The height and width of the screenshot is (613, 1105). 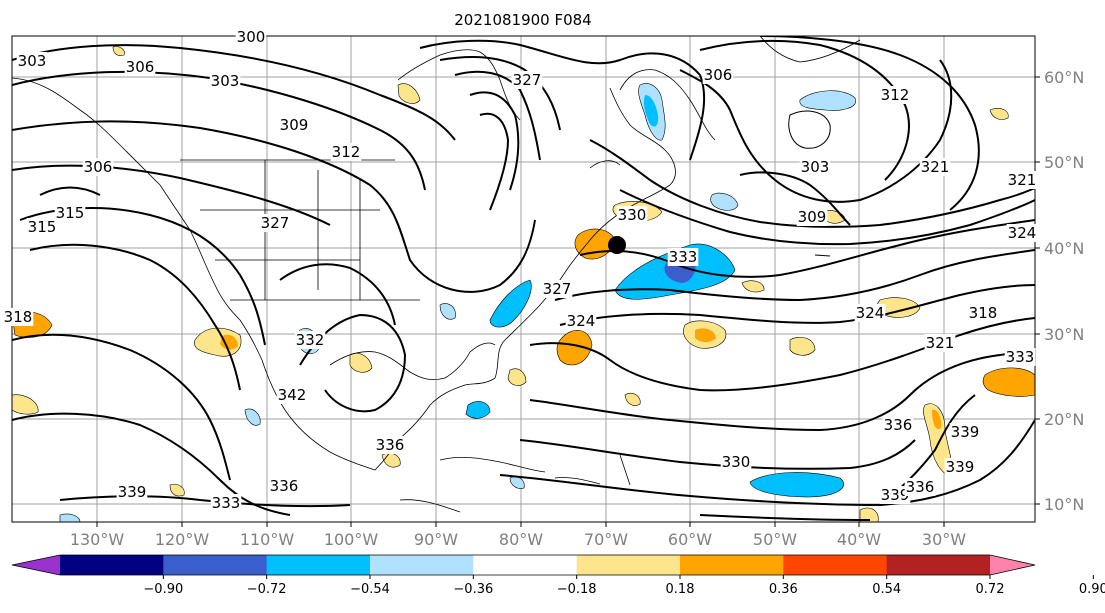 What do you see at coordinates (783, 589) in the screenshot?
I see `colorbar-label: 0.36` at bounding box center [783, 589].